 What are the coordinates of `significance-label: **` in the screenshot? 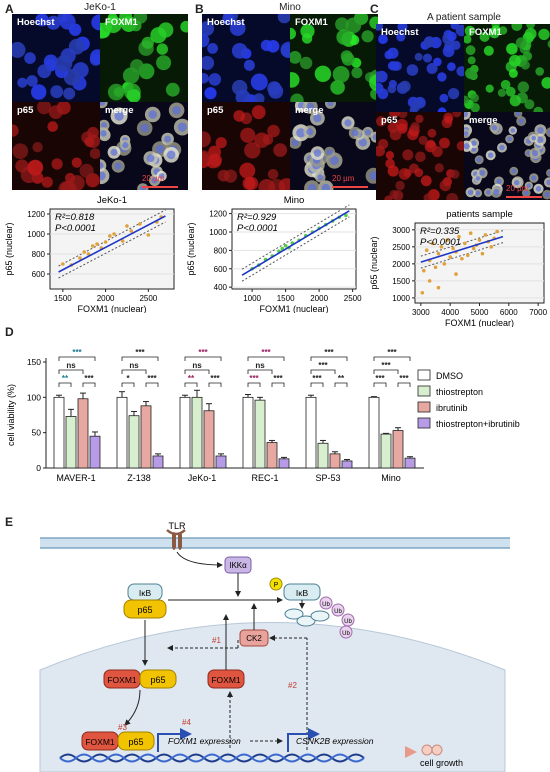 It's located at (191, 378).